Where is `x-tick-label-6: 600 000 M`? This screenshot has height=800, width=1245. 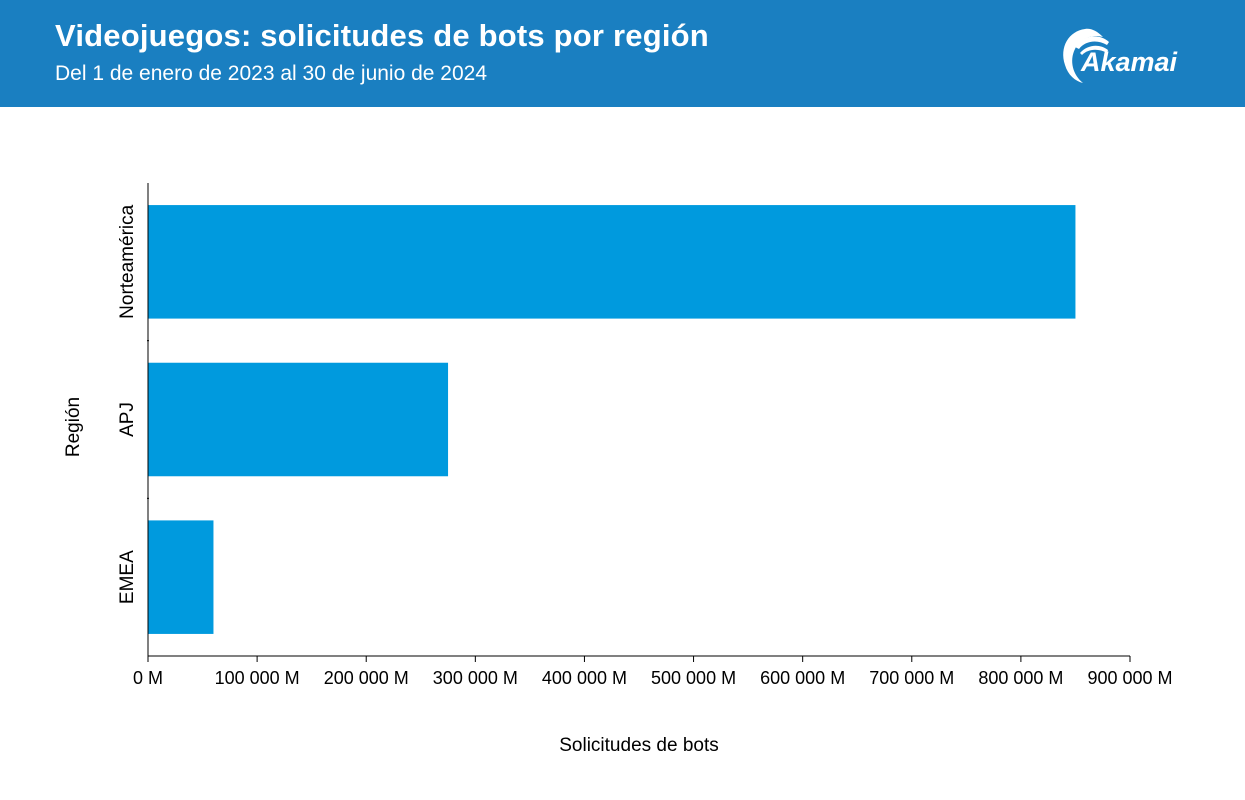
x-tick-label-6: 600 000 M is located at coordinates (802, 678).